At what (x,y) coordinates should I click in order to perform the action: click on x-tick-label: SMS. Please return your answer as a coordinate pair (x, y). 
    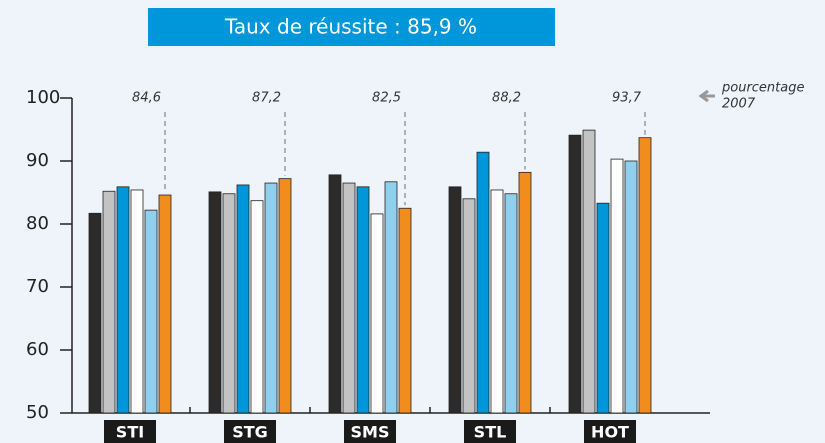
    Looking at the image, I should click on (370, 432).